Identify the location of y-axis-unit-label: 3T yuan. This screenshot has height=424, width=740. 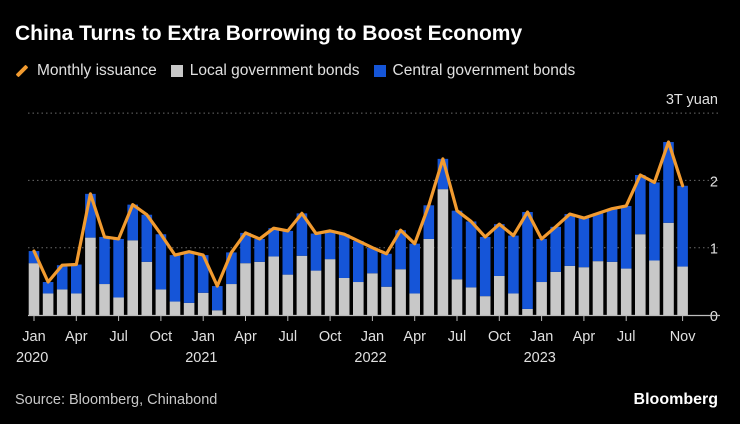
(692, 100).